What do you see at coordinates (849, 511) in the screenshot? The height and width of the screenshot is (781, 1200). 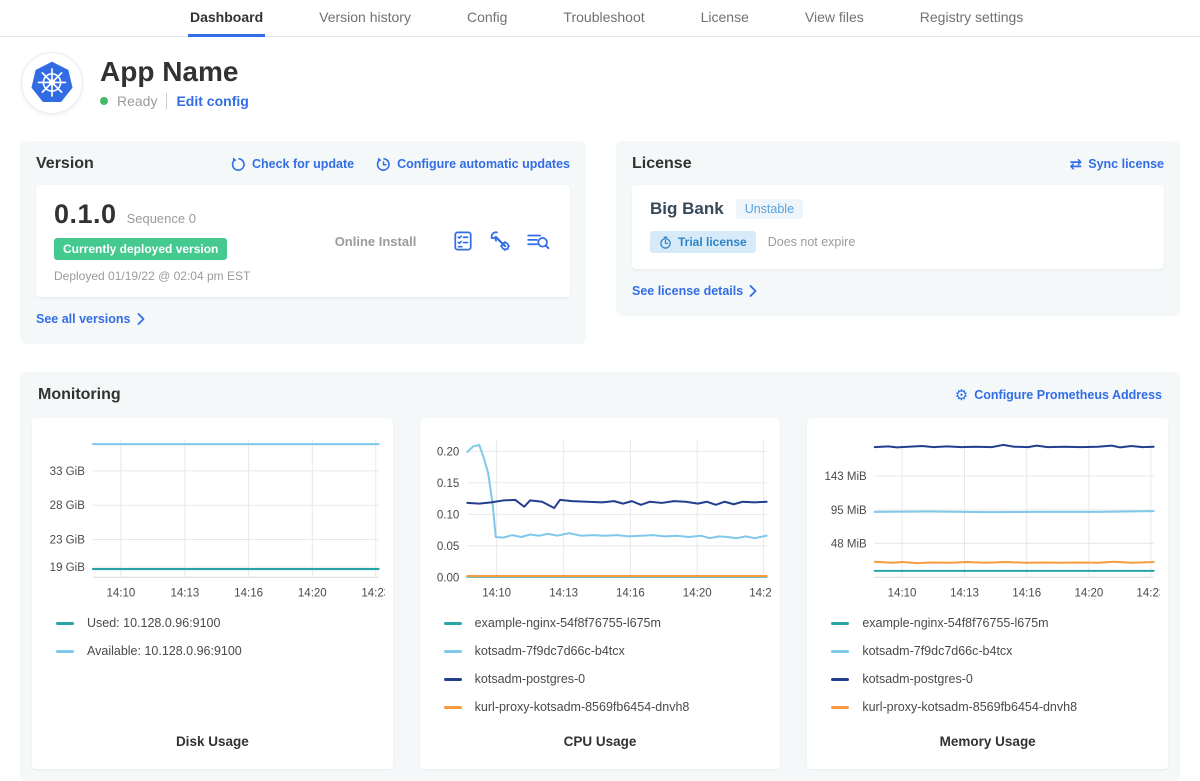 I see `svg-text: 95 MiB` at bounding box center [849, 511].